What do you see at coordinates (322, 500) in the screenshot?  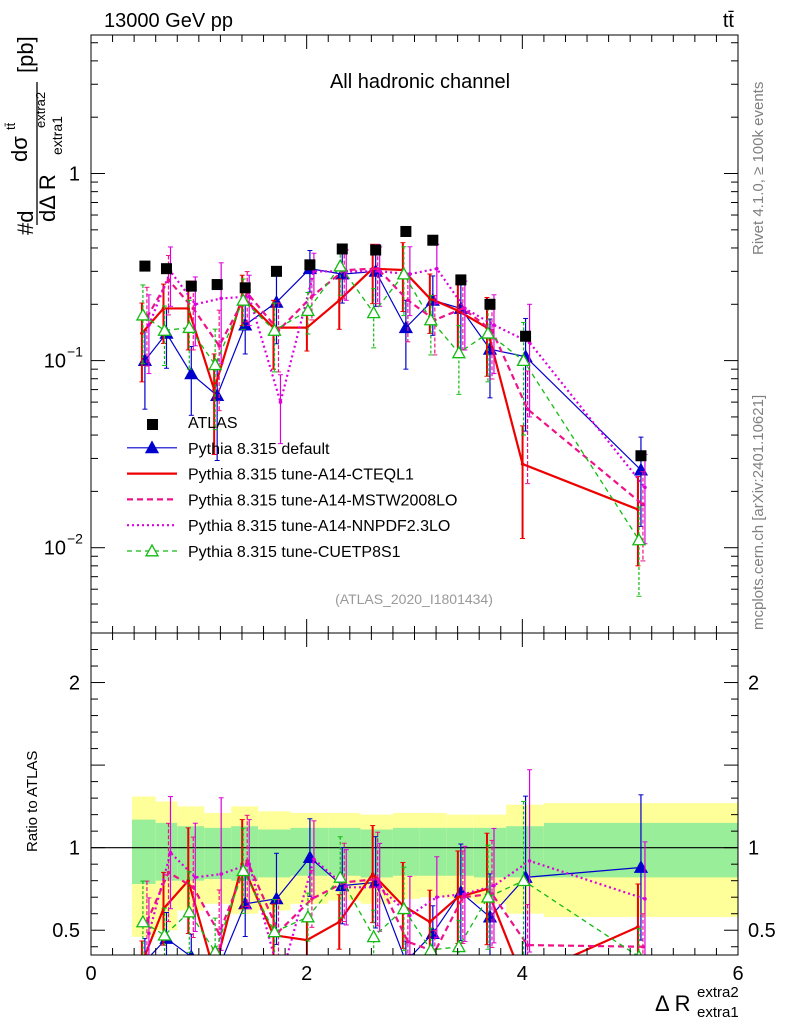 I see `legend-label: Pythia 8.315 tune-A14-MSTW2008LO` at bounding box center [322, 500].